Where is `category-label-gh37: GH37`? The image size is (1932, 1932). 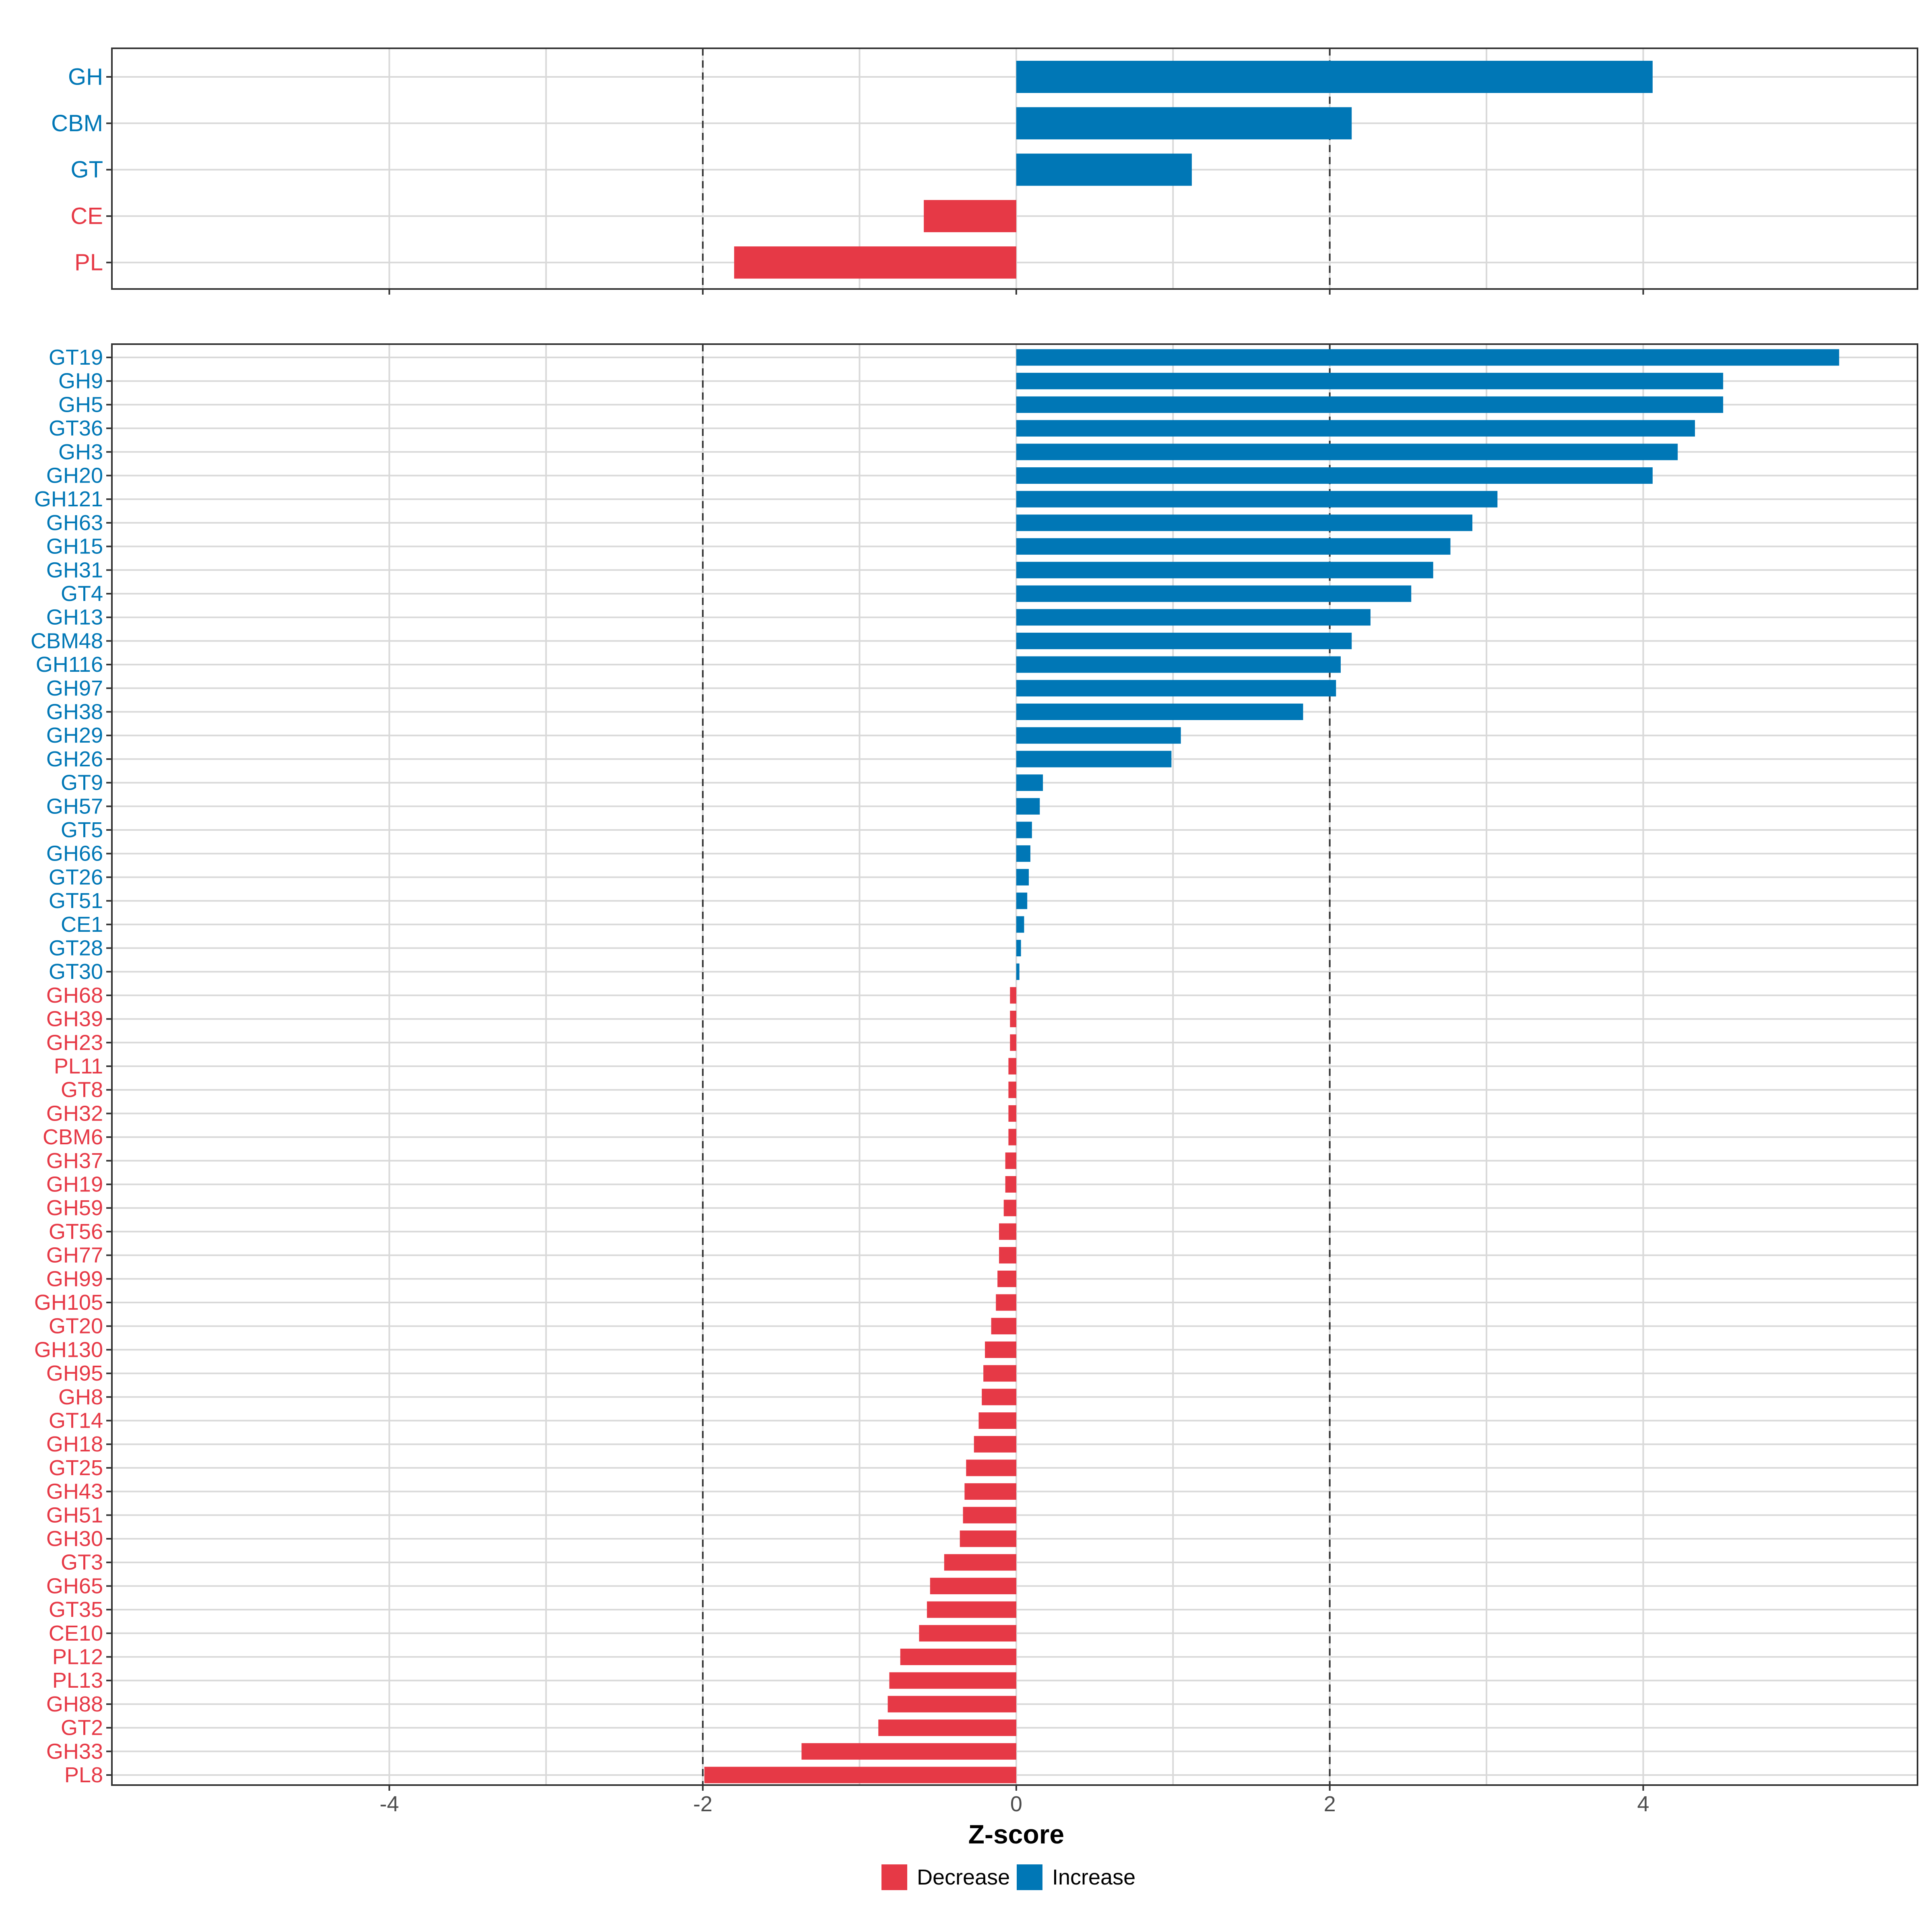
category-label-gh37: GH37 is located at coordinates (74, 1161).